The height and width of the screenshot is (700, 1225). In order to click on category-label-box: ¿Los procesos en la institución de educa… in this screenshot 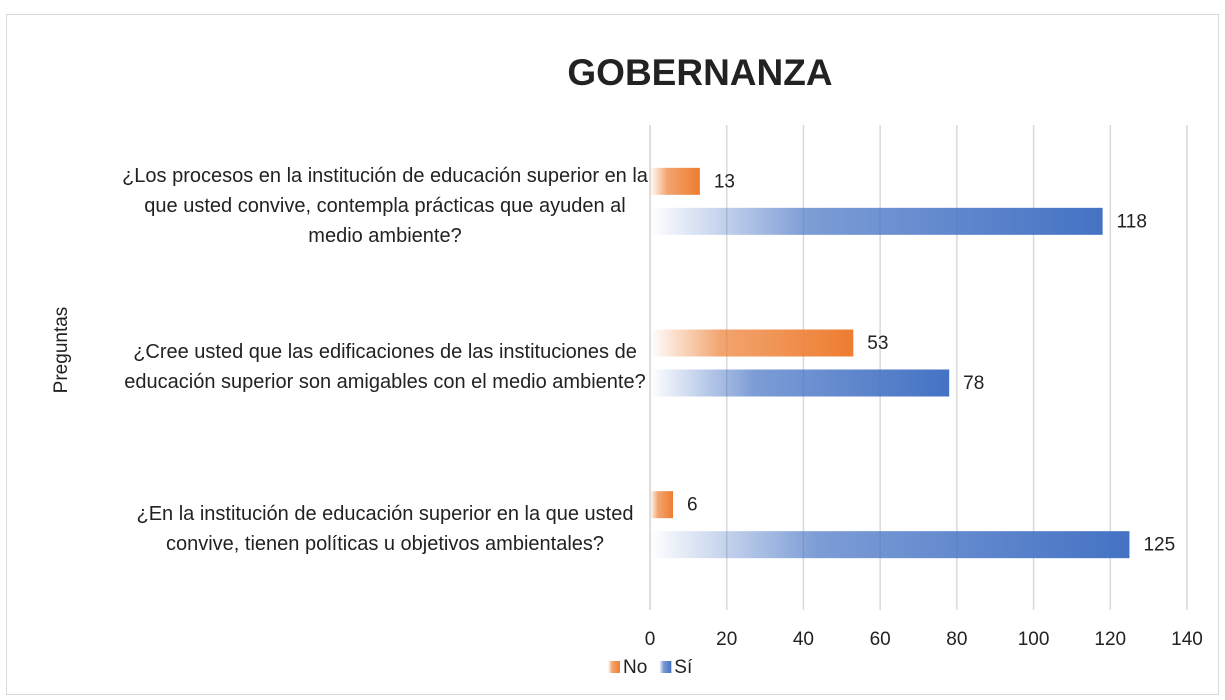, I will do `click(385, 205)`.